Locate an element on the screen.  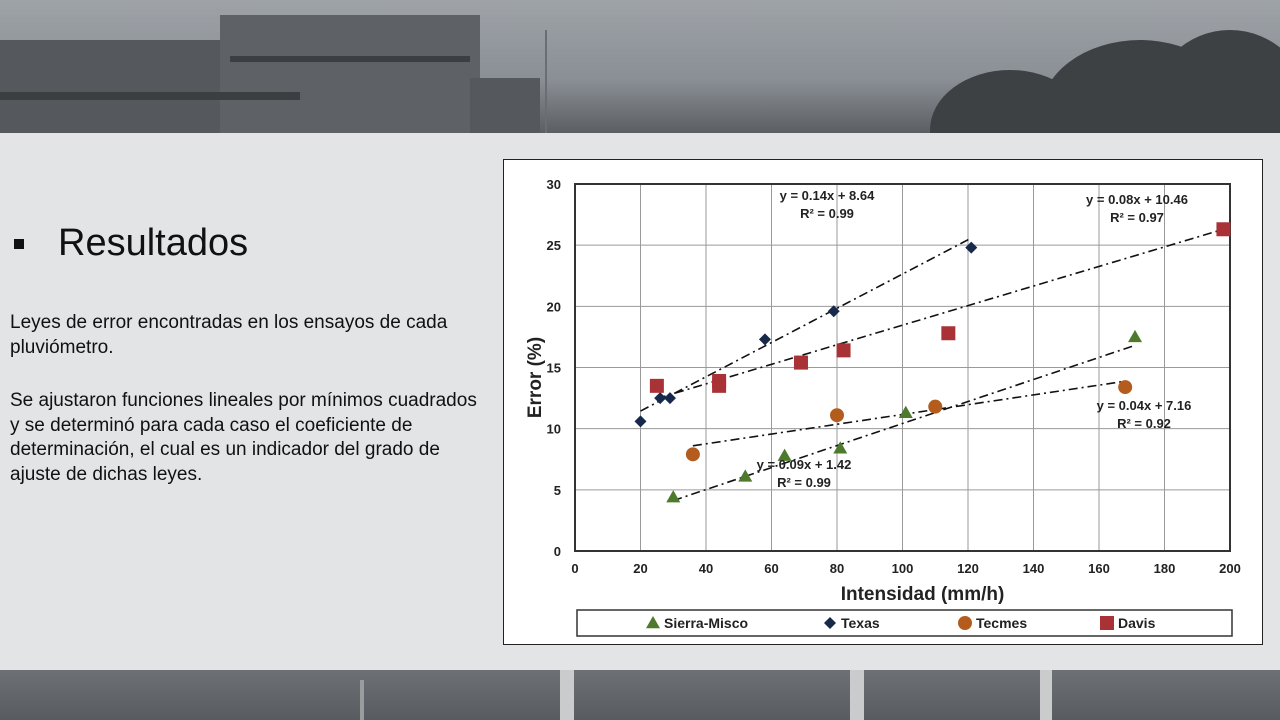
legend-box is located at coordinates (904, 623).